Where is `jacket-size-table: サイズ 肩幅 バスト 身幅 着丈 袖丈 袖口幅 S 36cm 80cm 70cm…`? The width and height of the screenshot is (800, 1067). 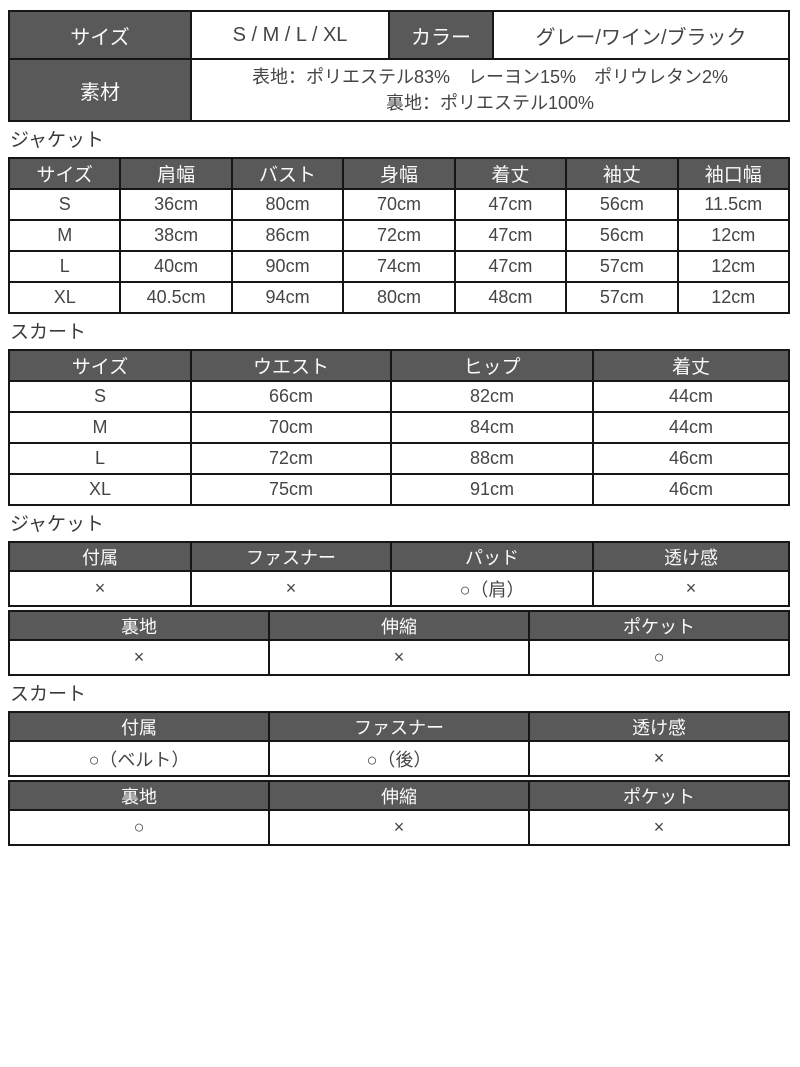 jacket-size-table: サイズ 肩幅 バスト 身幅 着丈 袖丈 袖口幅 S 36cm 80cm 70cm… is located at coordinates (399, 235).